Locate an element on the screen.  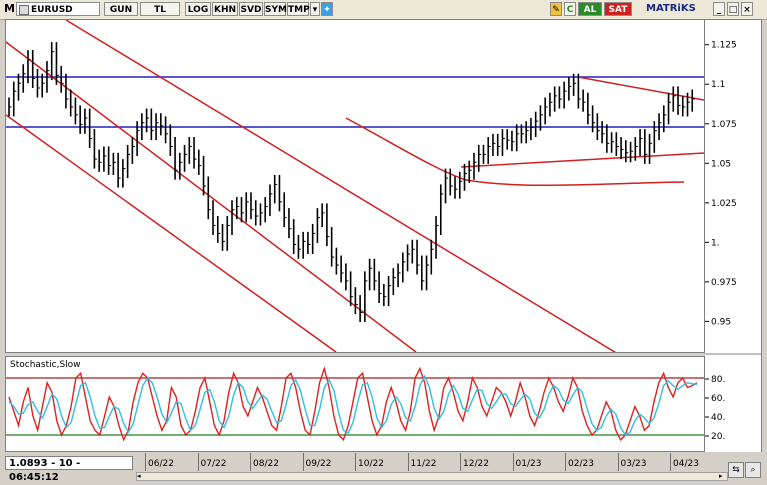
stochastic-d-line is located at coordinates (353, 405).